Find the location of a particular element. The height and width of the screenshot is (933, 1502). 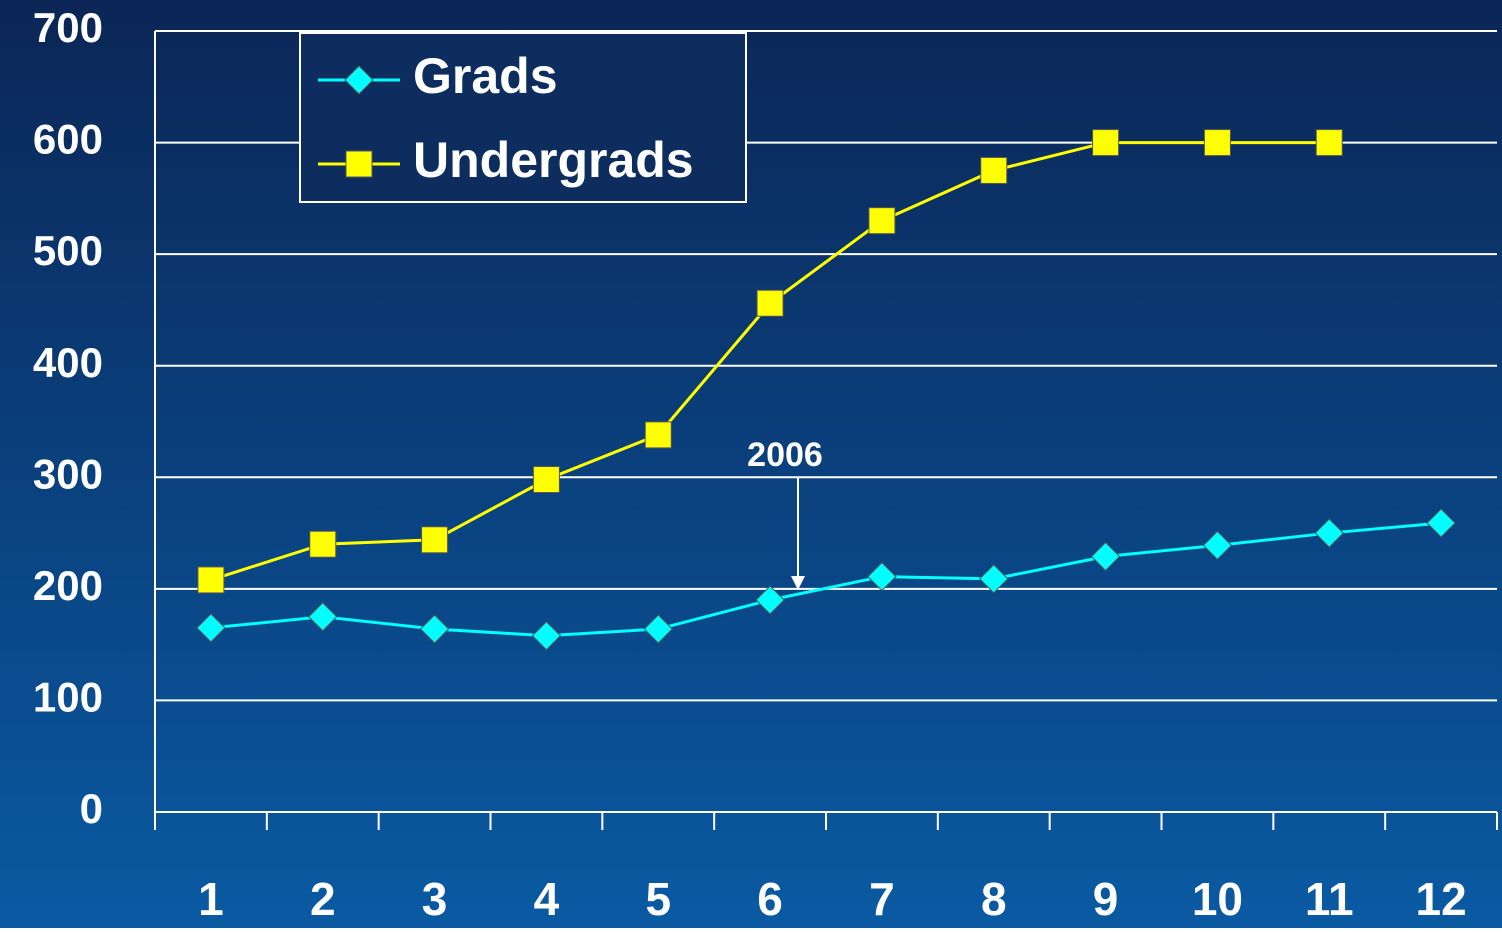

annotation: 2006 is located at coordinates (785, 455).